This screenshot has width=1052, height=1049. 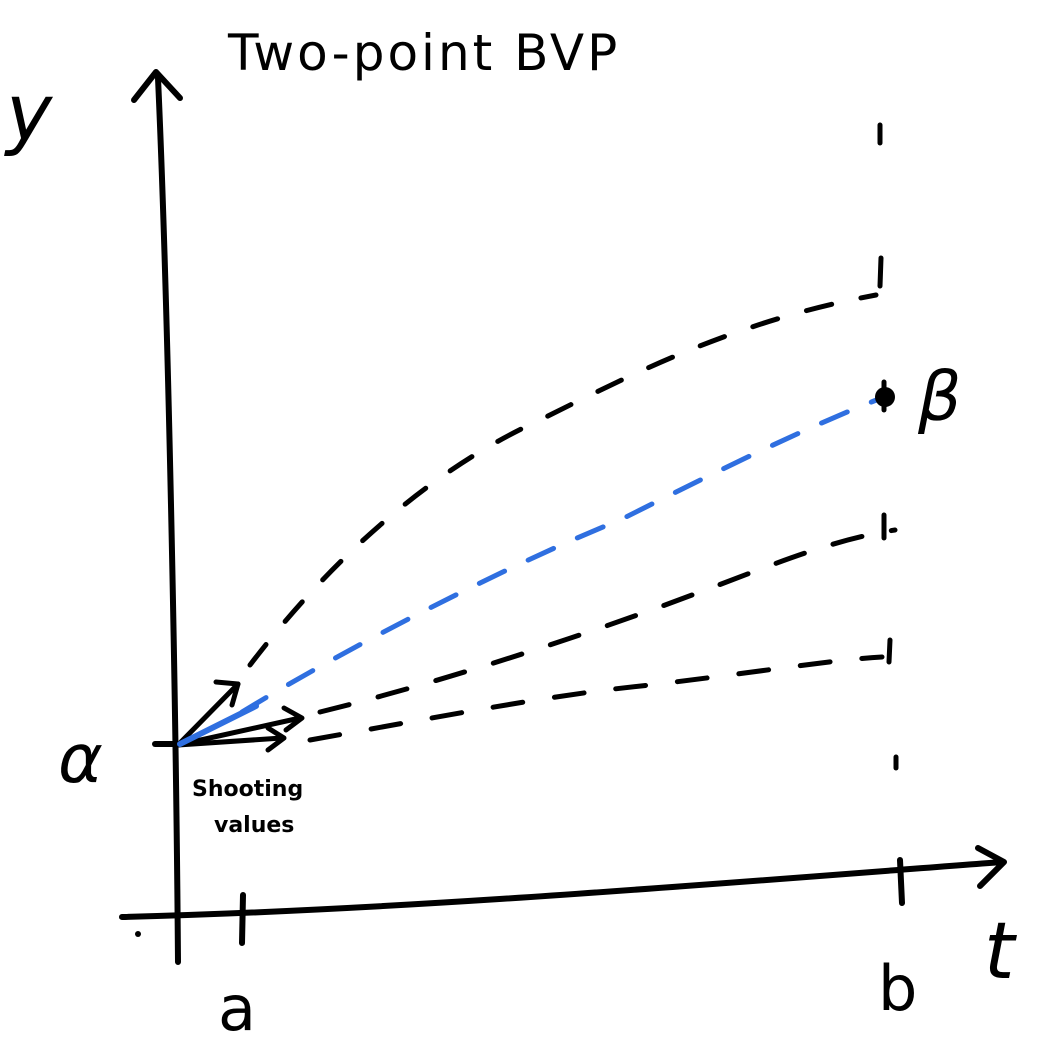 I want to click on tick-label-a: a, so click(x=237, y=1008).